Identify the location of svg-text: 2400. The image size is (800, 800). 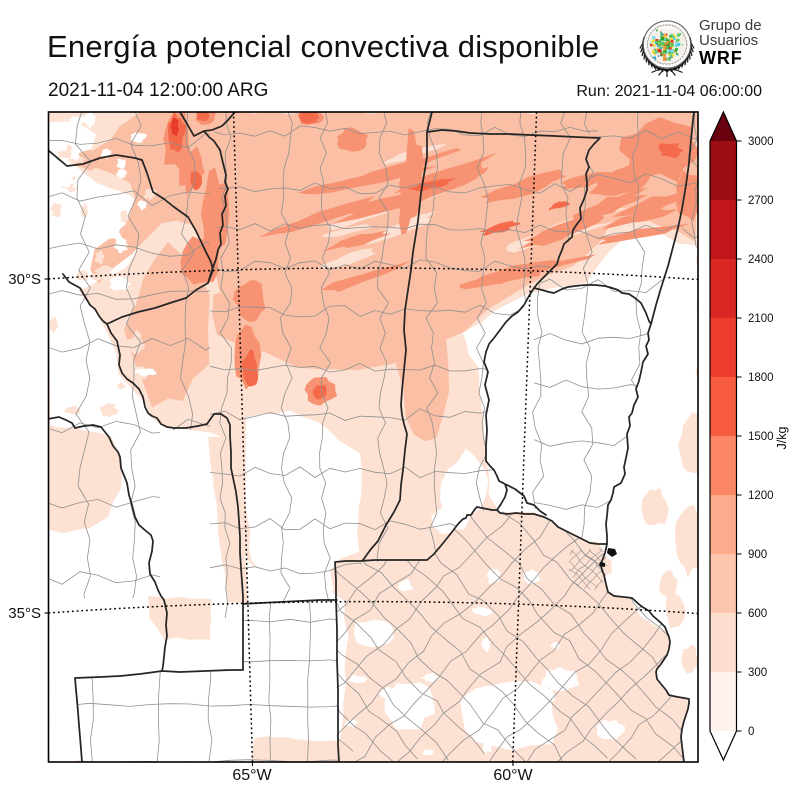
(761, 260).